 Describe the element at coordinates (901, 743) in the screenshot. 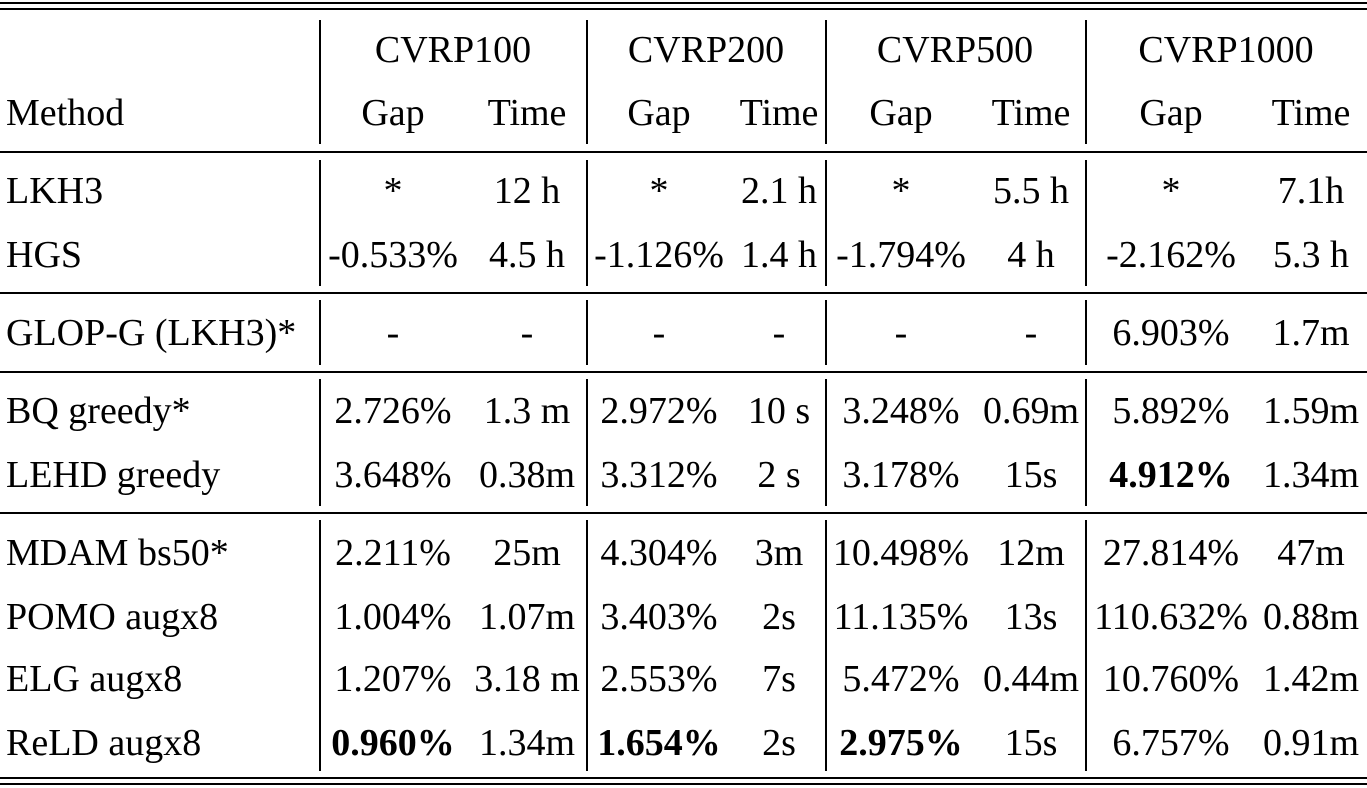

I see `table-cell: 2.975%` at that location.